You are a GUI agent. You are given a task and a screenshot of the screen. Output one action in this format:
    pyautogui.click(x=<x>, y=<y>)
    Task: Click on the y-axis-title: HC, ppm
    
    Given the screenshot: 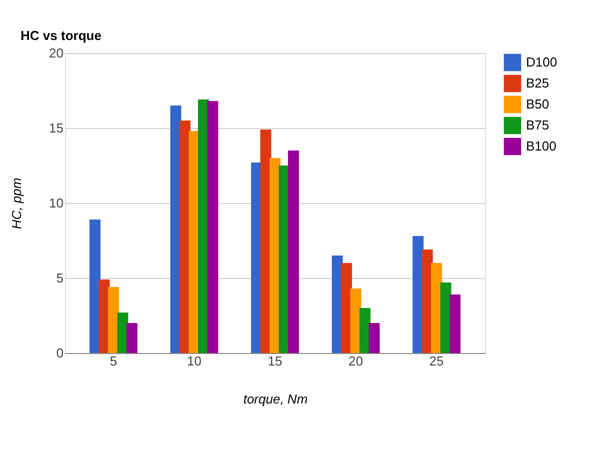 What is the action you would take?
    pyautogui.click(x=16, y=204)
    